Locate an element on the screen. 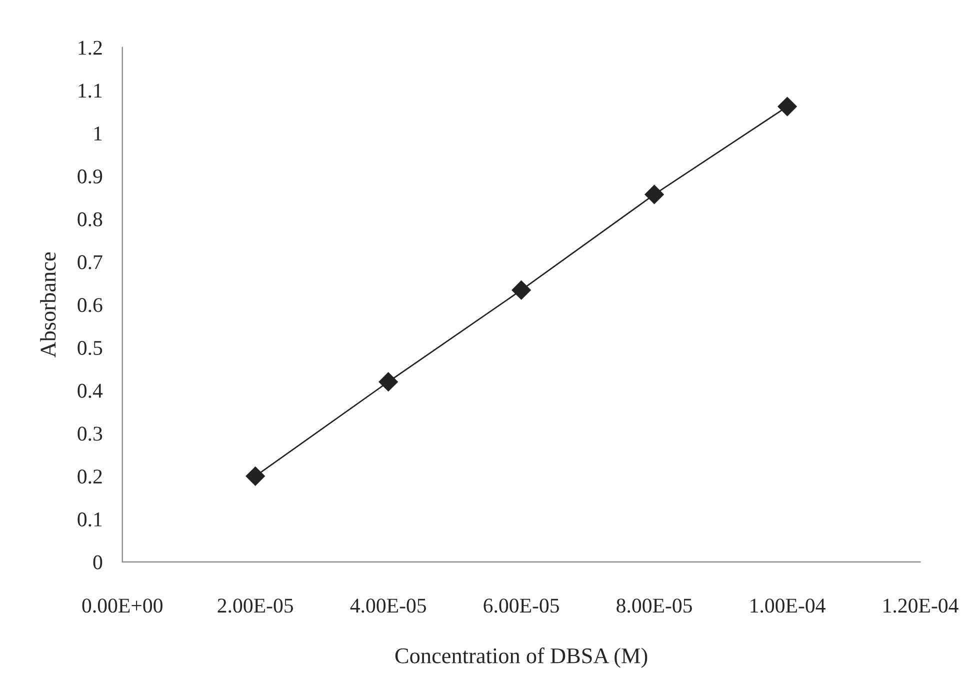 The height and width of the screenshot is (677, 979). y-tick-label: 0.5 is located at coordinates (90, 348).